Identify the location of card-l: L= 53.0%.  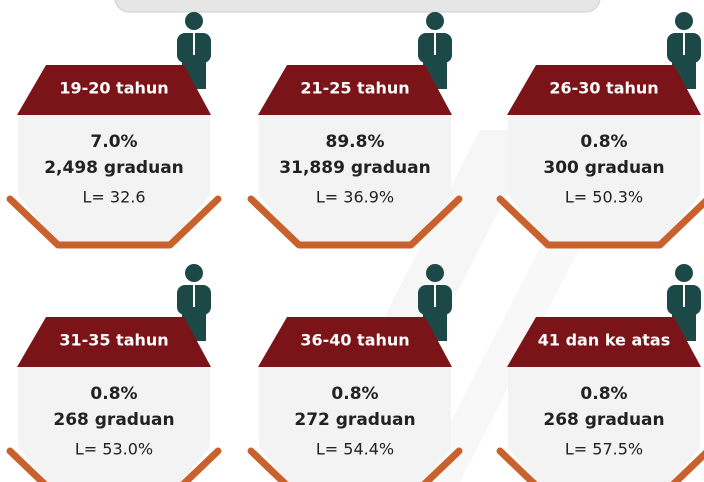
(114, 449).